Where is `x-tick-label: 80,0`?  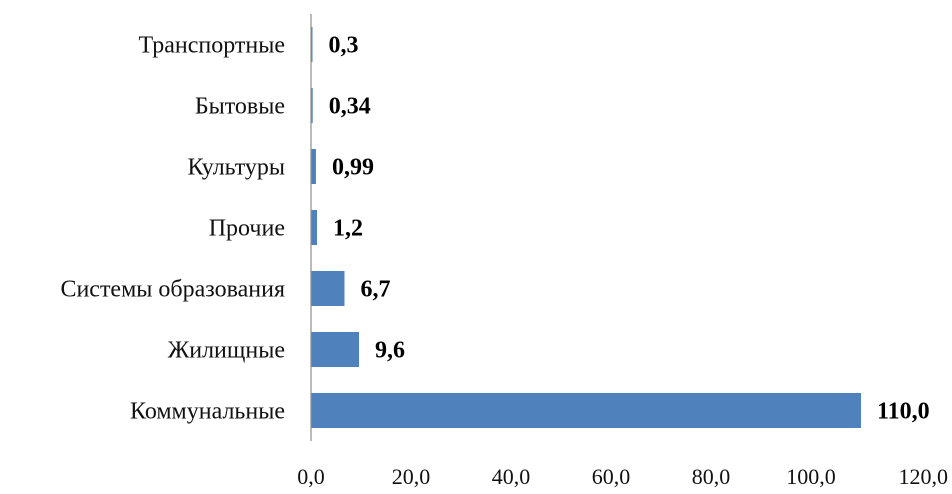 x-tick-label: 80,0 is located at coordinates (711, 476).